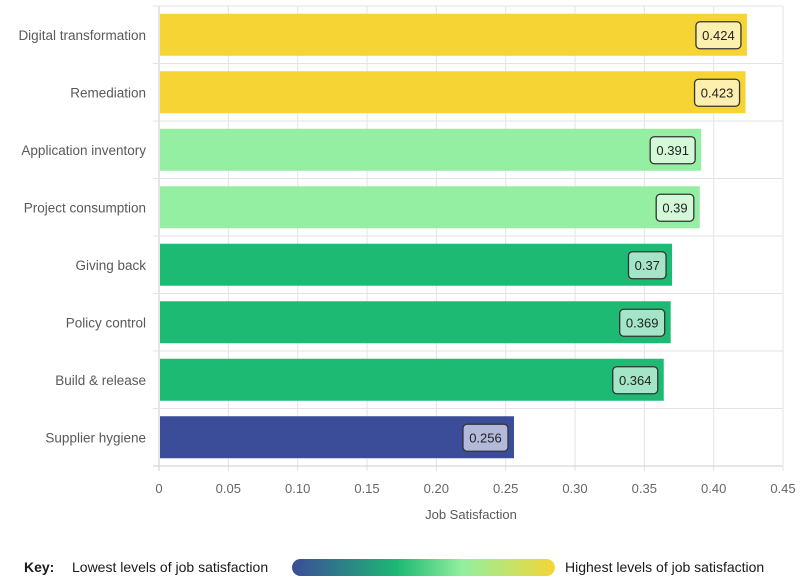 Image resolution: width=800 pixels, height=585 pixels. I want to click on x-tick-label: 0.20, so click(436, 488).